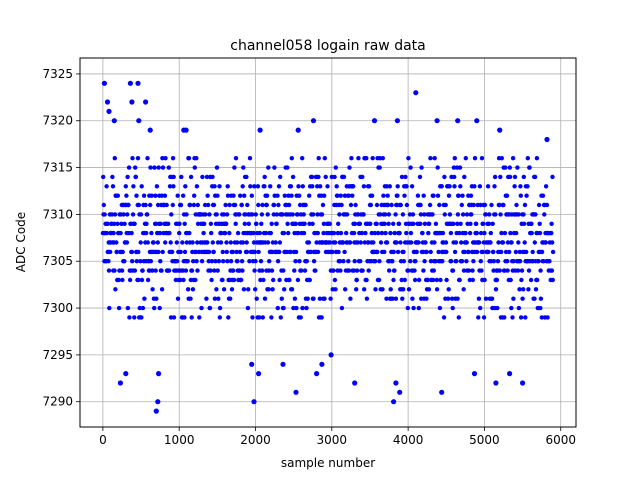  Describe the element at coordinates (57, 355) in the screenshot. I see `y-tick-label: 7295` at that location.